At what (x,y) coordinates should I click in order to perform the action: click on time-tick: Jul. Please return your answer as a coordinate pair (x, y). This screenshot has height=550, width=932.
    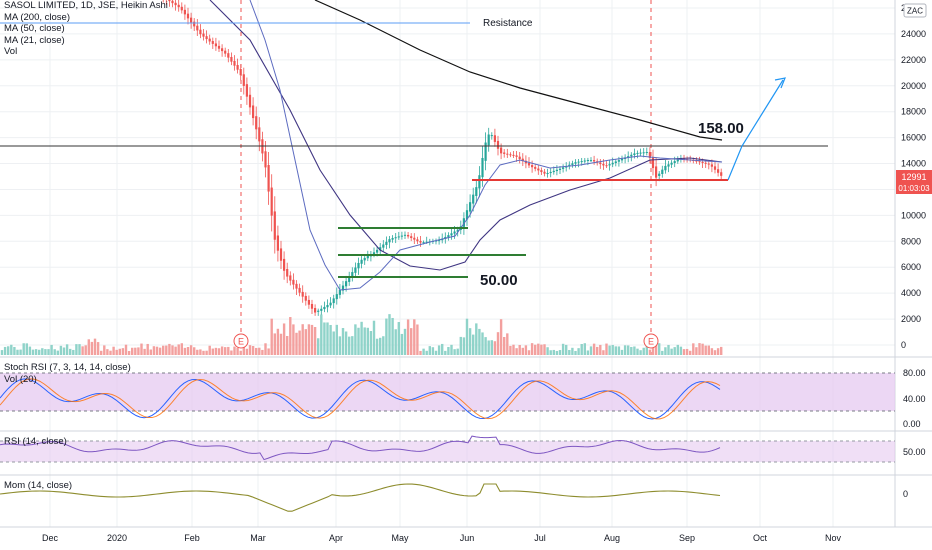
    Looking at the image, I should click on (540, 538).